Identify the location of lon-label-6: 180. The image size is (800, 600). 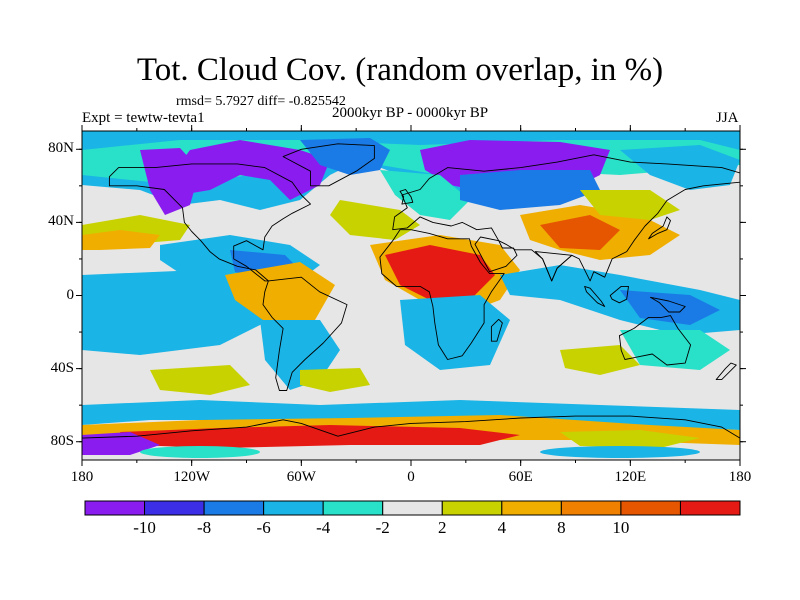
(740, 477).